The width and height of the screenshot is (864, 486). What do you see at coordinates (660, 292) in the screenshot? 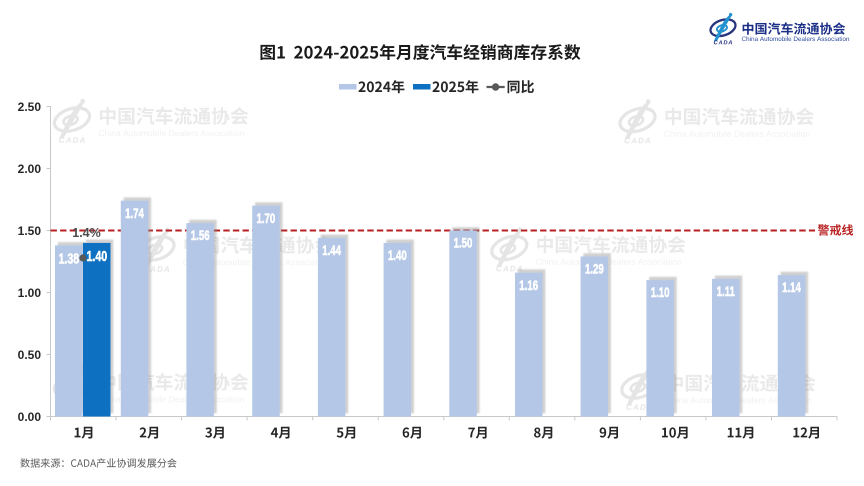
I see `svg-text: 1.10` at bounding box center [660, 292].